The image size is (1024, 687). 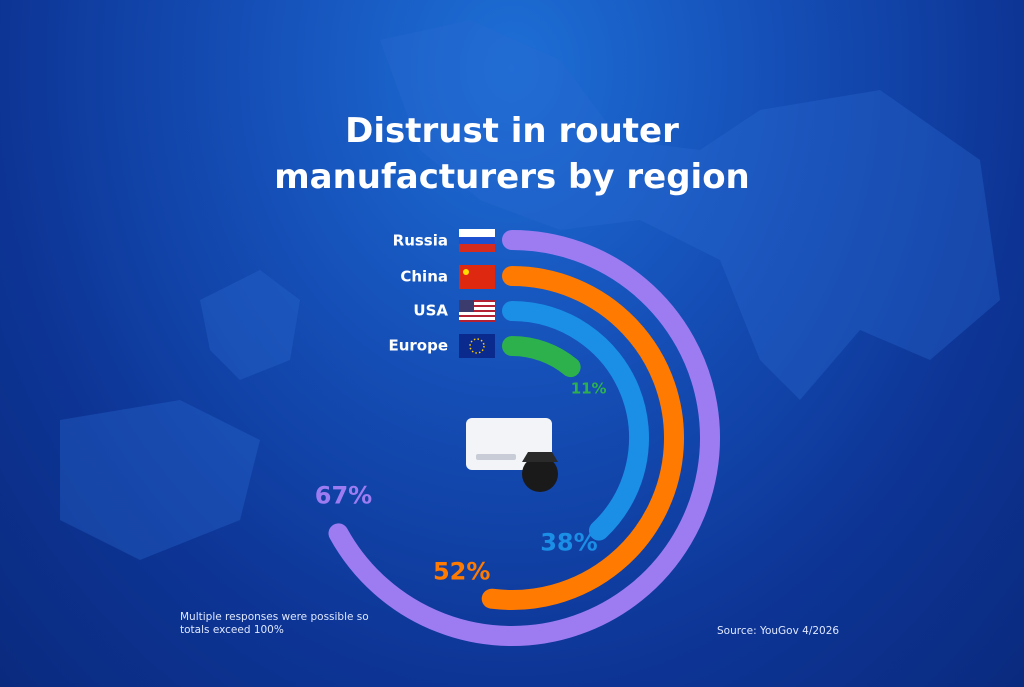 What do you see at coordinates (424, 277) in the screenshot?
I see `legend-label: China` at bounding box center [424, 277].